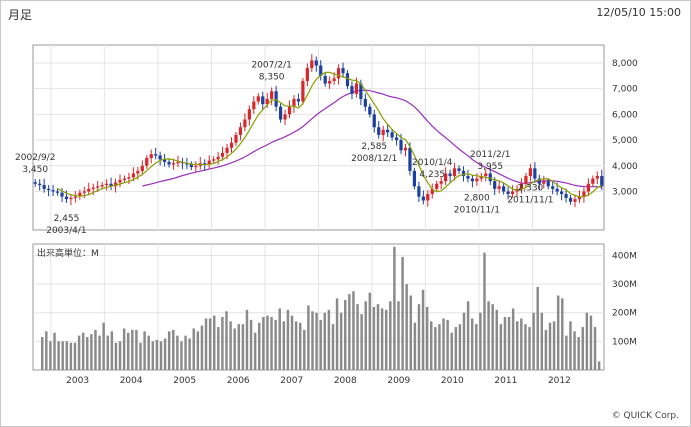 This screenshot has width=691, height=427. What do you see at coordinates (291, 381) in the screenshot?
I see `x-tick-label: 2007` at bounding box center [291, 381].